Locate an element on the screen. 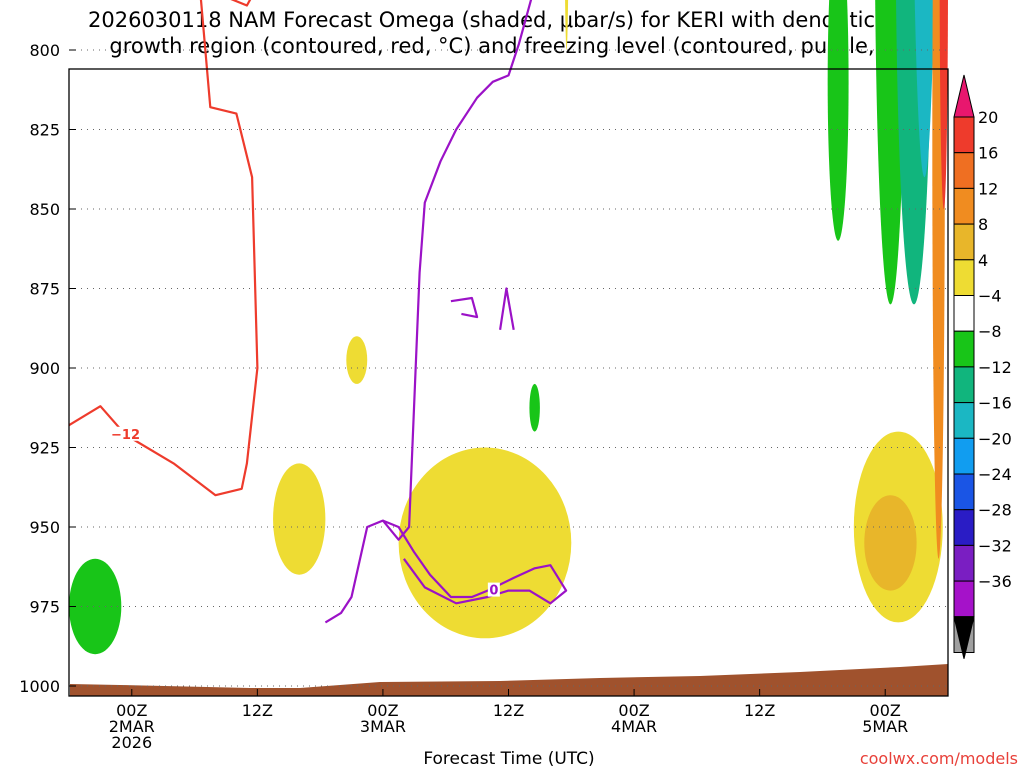 The width and height of the screenshot is (1024, 768). x-tick-label-1-1: 12Z is located at coordinates (257, 710).